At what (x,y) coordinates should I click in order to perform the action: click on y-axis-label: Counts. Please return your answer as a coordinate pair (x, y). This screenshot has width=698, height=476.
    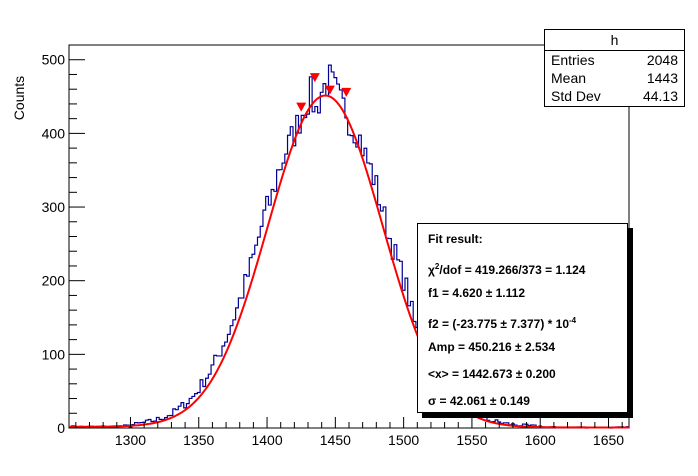
    Looking at the image, I should click on (19, 98).